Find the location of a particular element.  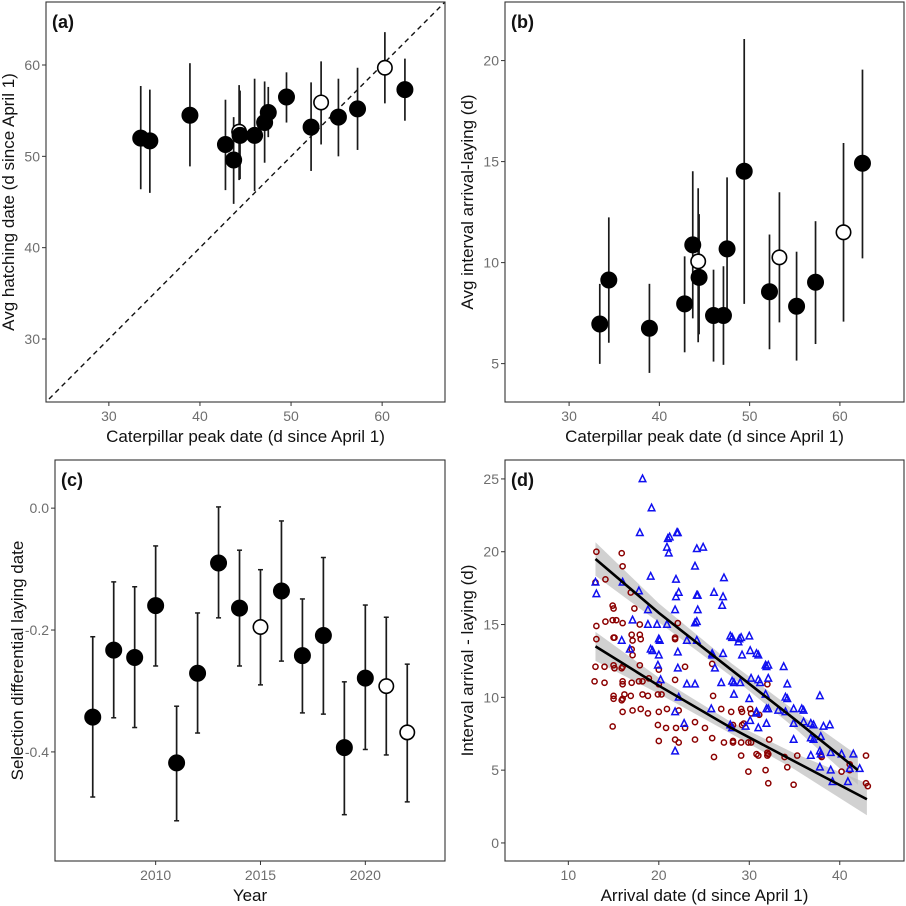

y-tick-label: -0.4 is located at coordinates (37, 752).